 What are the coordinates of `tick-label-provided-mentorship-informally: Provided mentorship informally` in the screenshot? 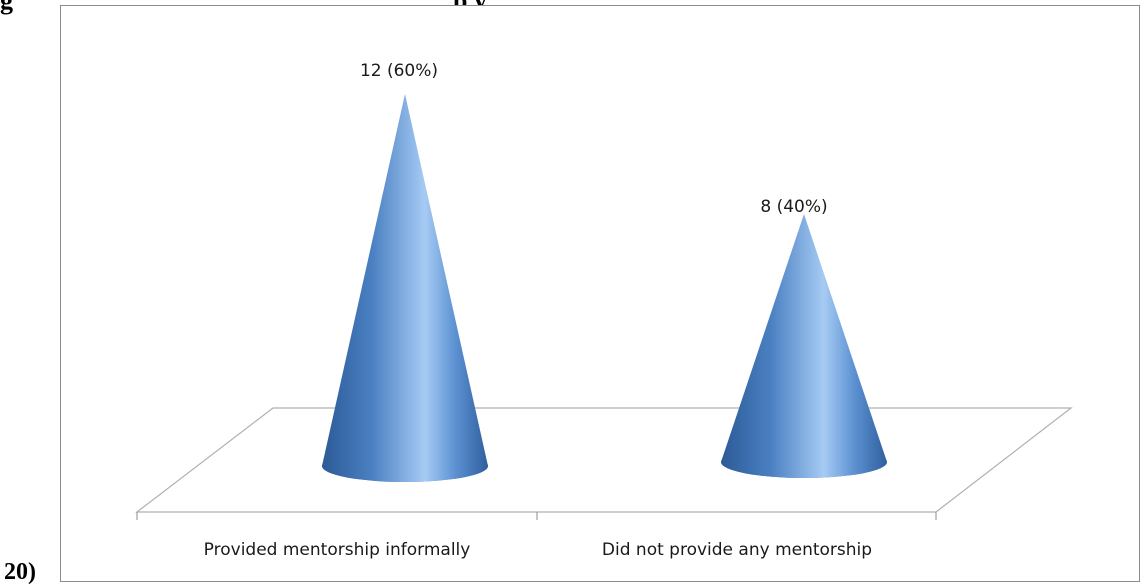 It's located at (337, 550).